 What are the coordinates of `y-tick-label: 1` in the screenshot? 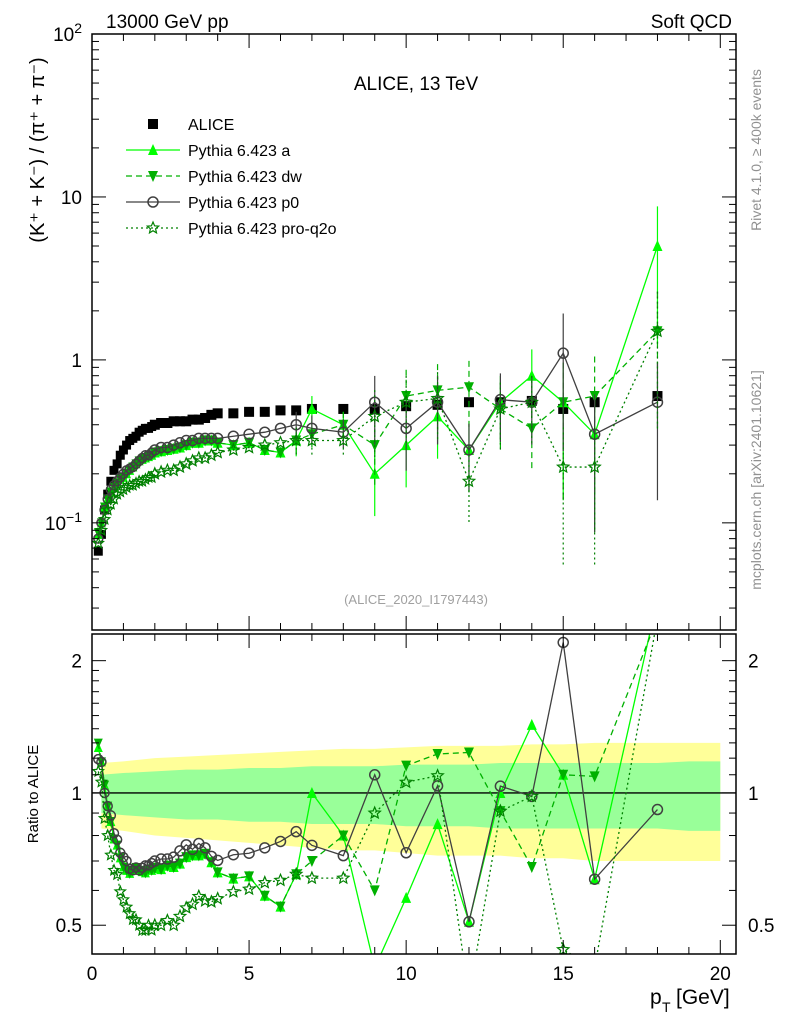 It's located at (76, 361).